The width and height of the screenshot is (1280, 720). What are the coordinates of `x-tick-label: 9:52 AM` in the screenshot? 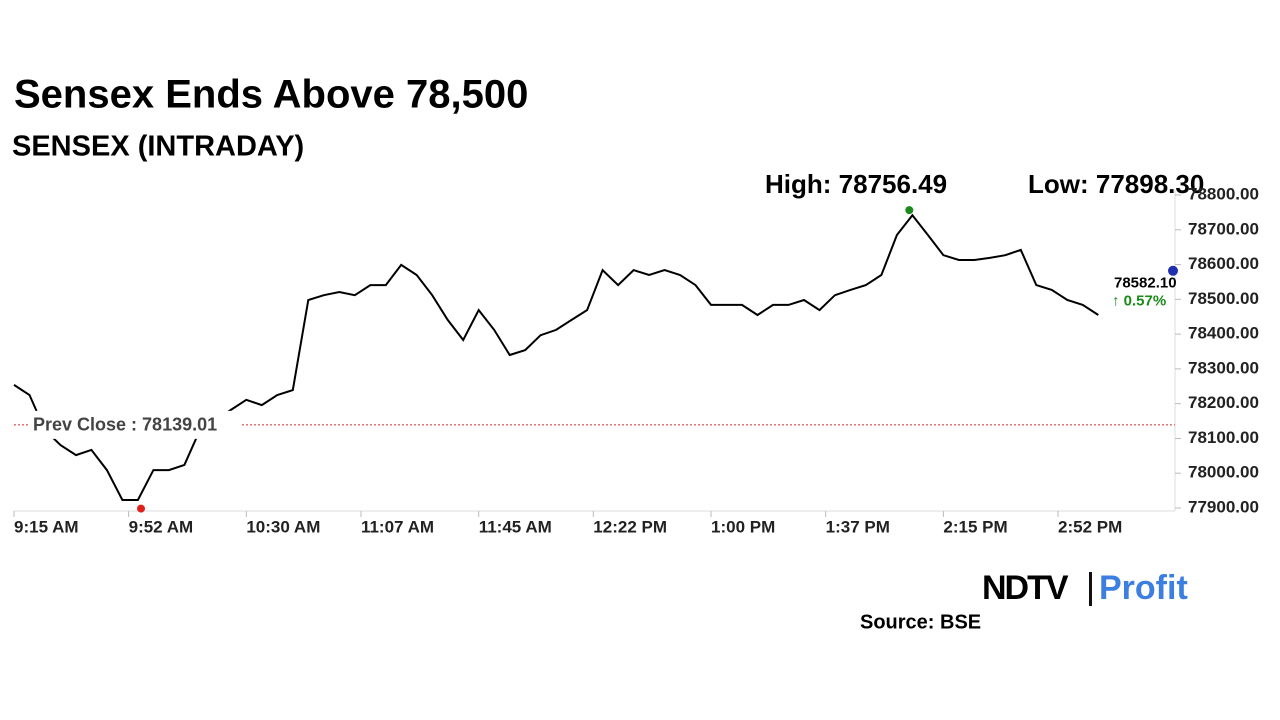 It's located at (161, 526).